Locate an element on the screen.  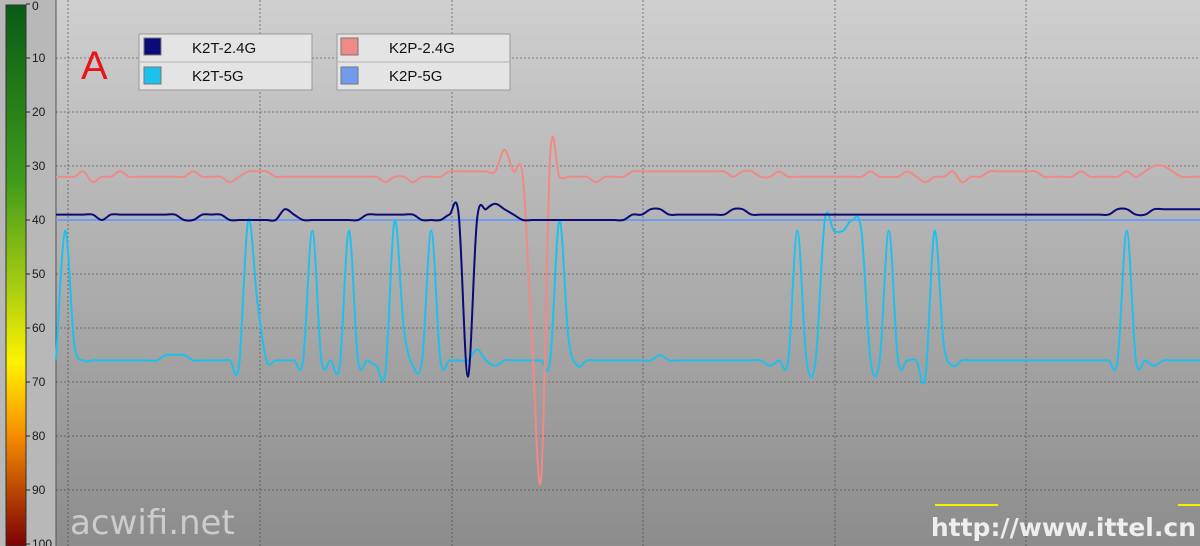
signal-color-scale is located at coordinates (16, 275).